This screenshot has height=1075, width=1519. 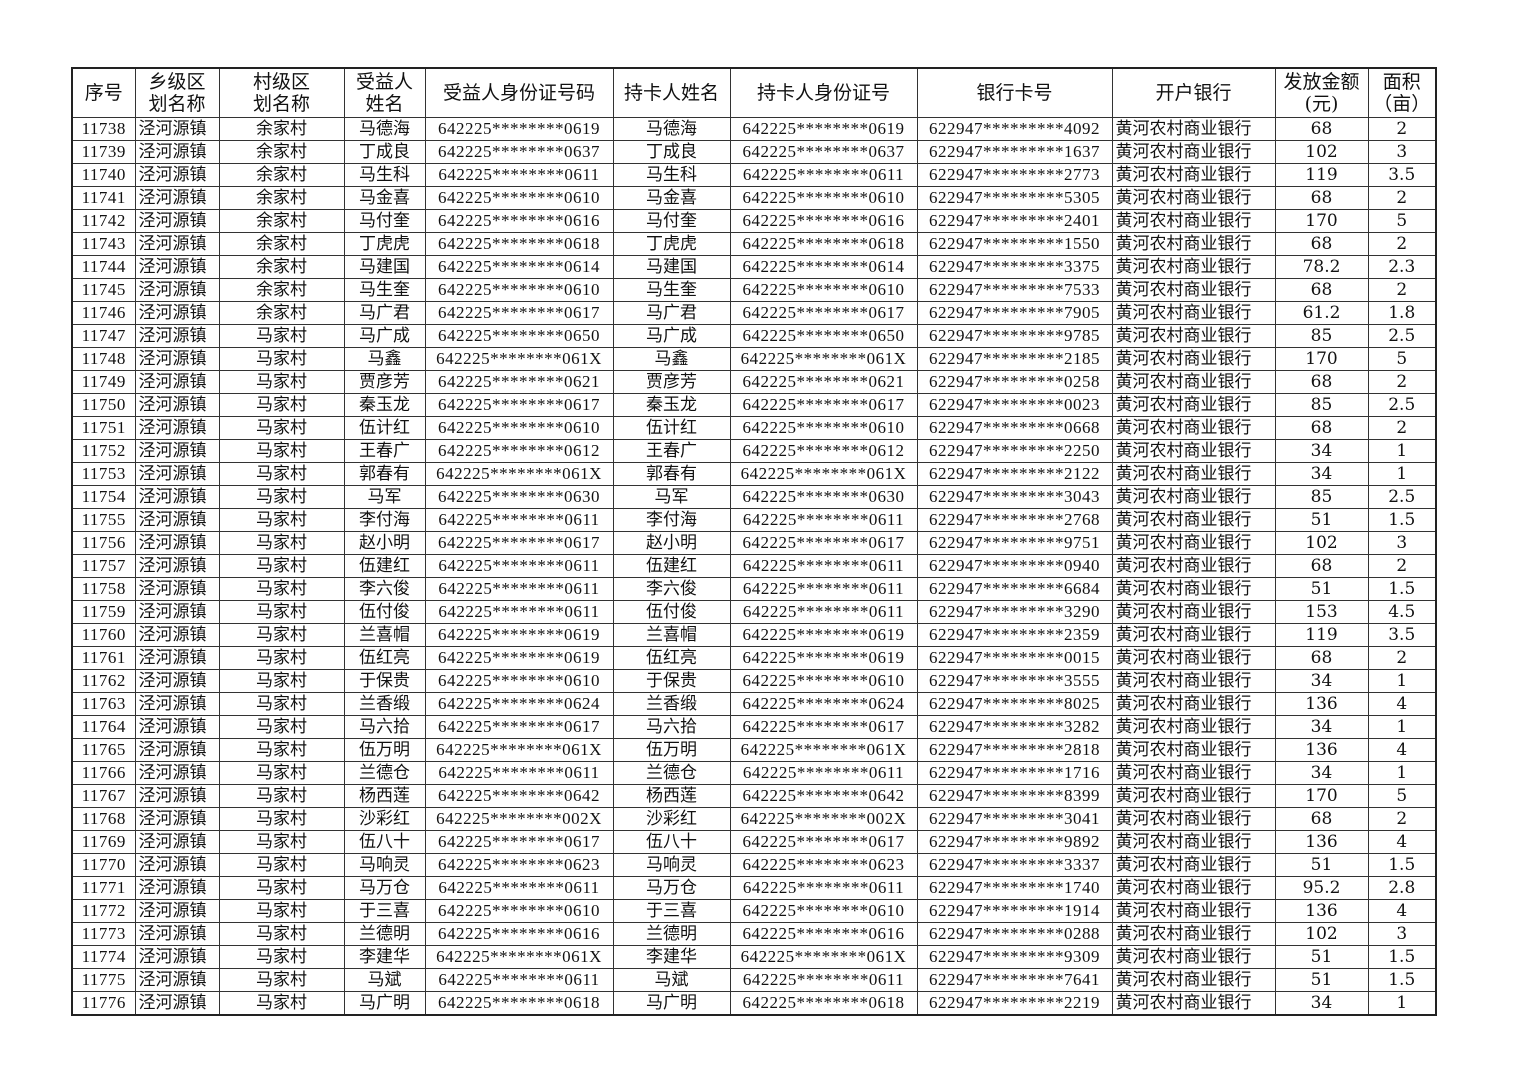 I want to click on column-header-bank-card-number: 银行卡号, so click(x=1014, y=92).